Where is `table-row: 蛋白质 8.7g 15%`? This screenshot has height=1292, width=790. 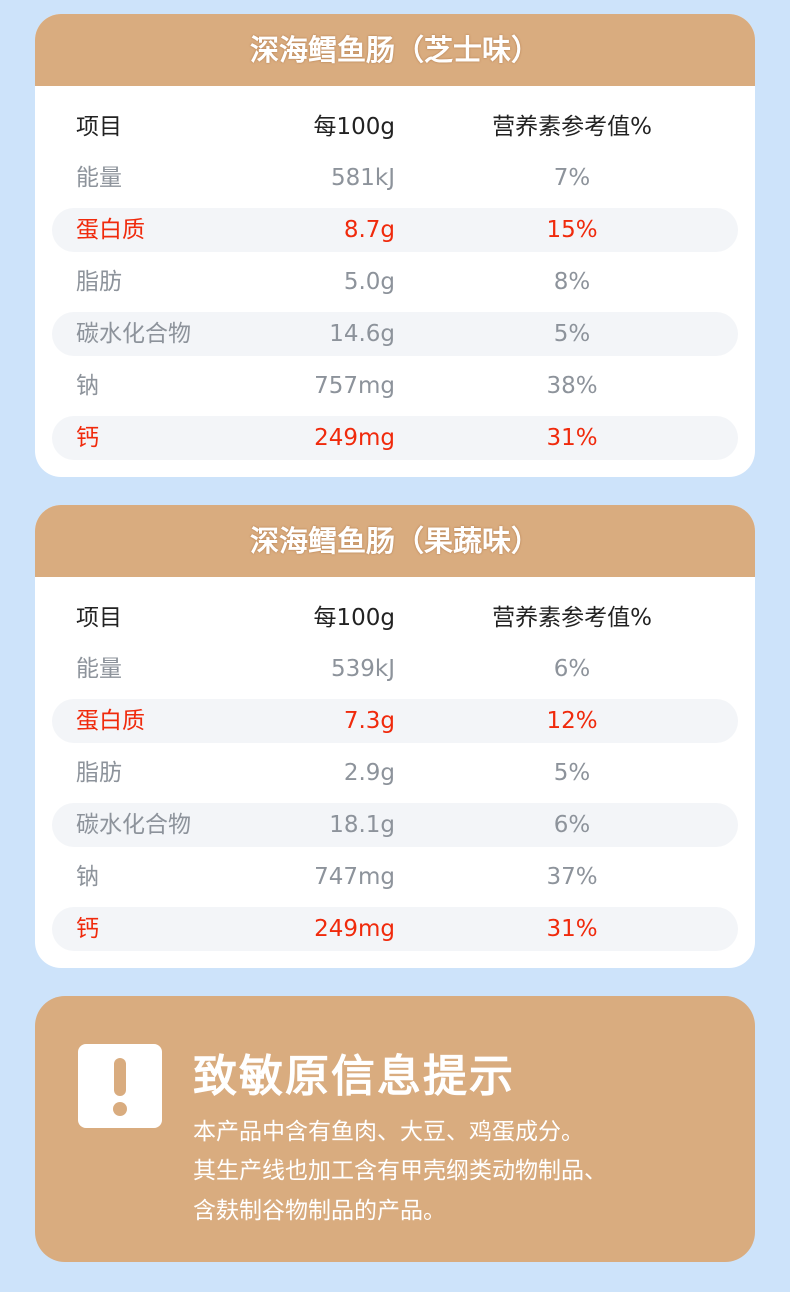
table-row: 蛋白质 8.7g 15% is located at coordinates (395, 230).